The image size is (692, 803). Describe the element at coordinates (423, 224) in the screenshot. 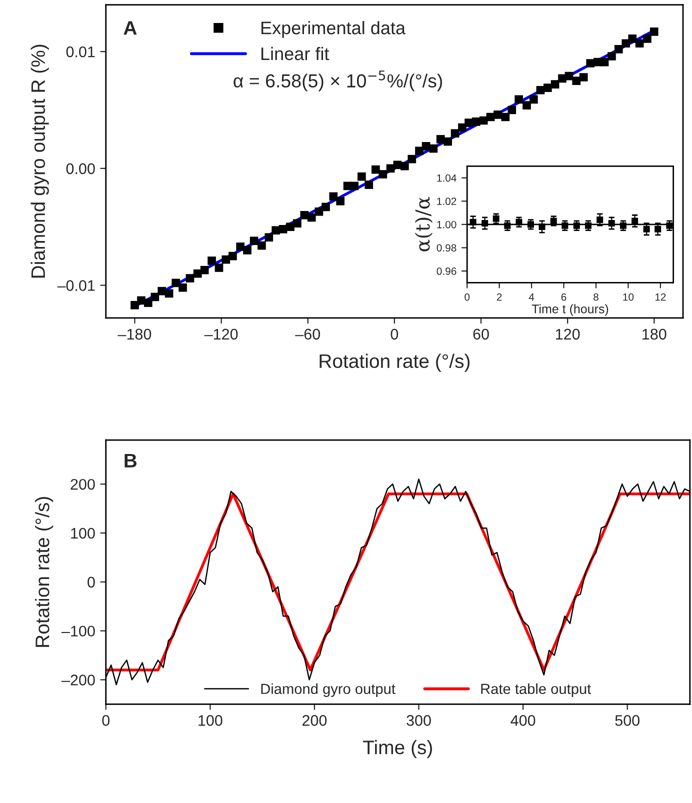

I see `y-axis-title: α(t)/α` at that location.